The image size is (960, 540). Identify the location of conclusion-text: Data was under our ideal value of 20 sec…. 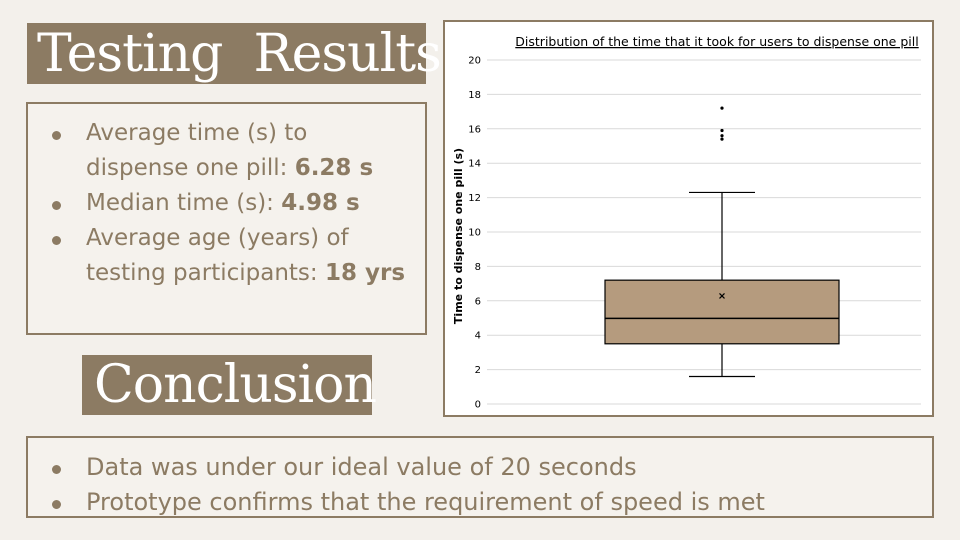
(361, 467).